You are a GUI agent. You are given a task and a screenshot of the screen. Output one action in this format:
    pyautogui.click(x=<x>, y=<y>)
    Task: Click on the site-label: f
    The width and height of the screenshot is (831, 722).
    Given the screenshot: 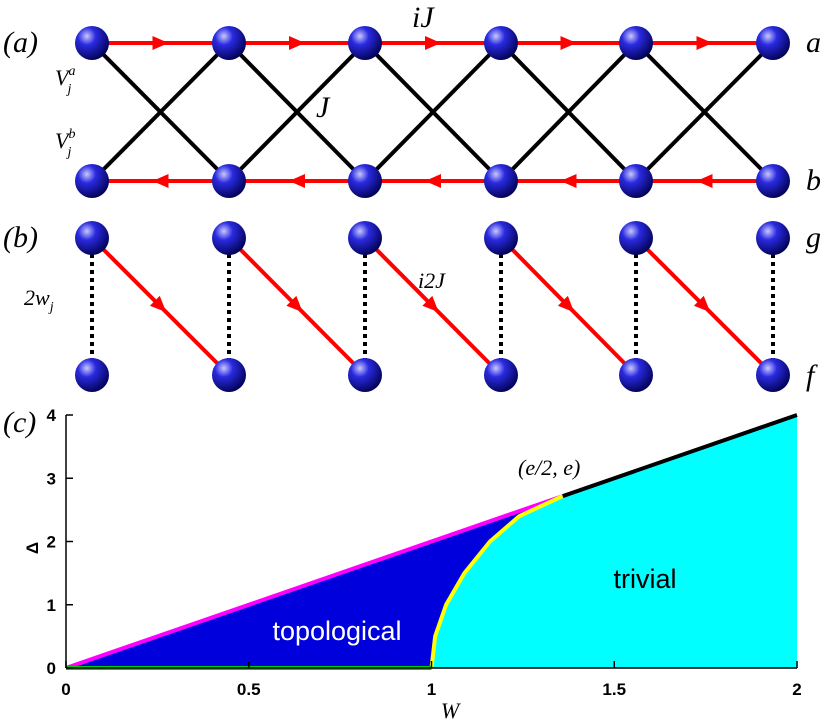 What is the action you would take?
    pyautogui.click(x=812, y=375)
    